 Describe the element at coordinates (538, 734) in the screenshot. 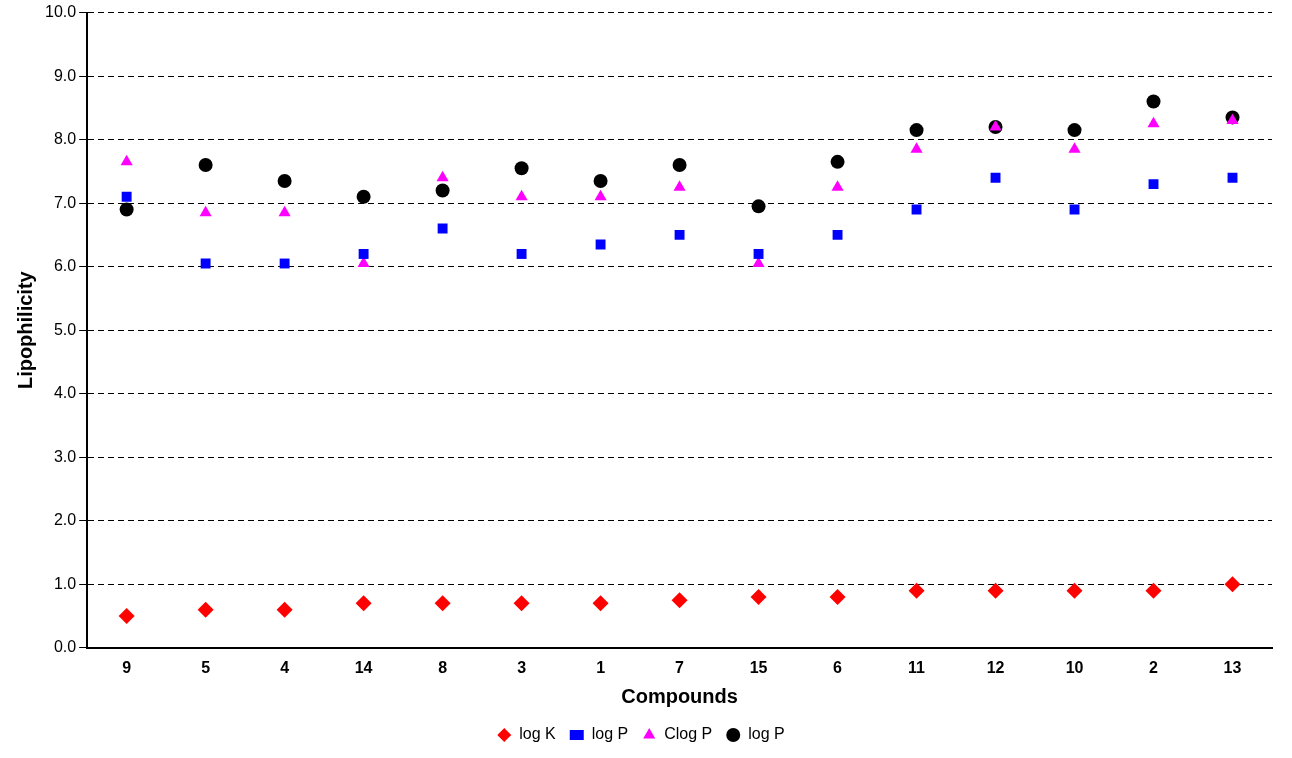

I see `legend-label: log K` at that location.